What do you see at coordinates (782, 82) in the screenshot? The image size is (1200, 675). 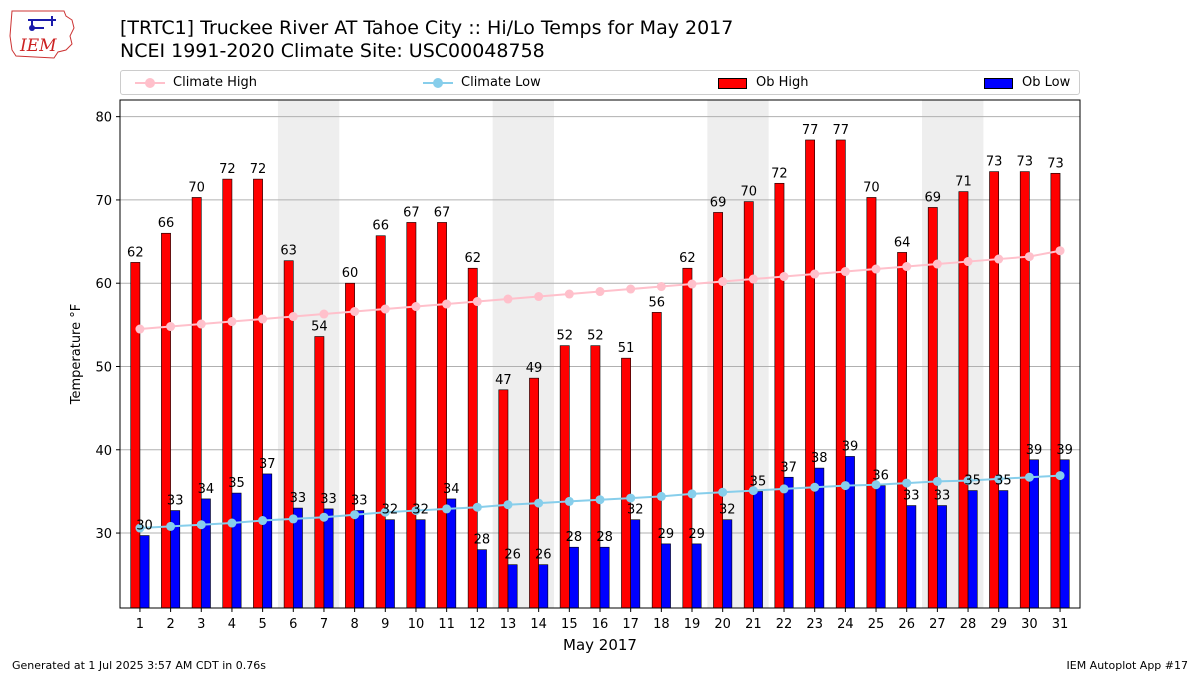 I see `legend-label-ob-high: Ob High` at bounding box center [782, 82].